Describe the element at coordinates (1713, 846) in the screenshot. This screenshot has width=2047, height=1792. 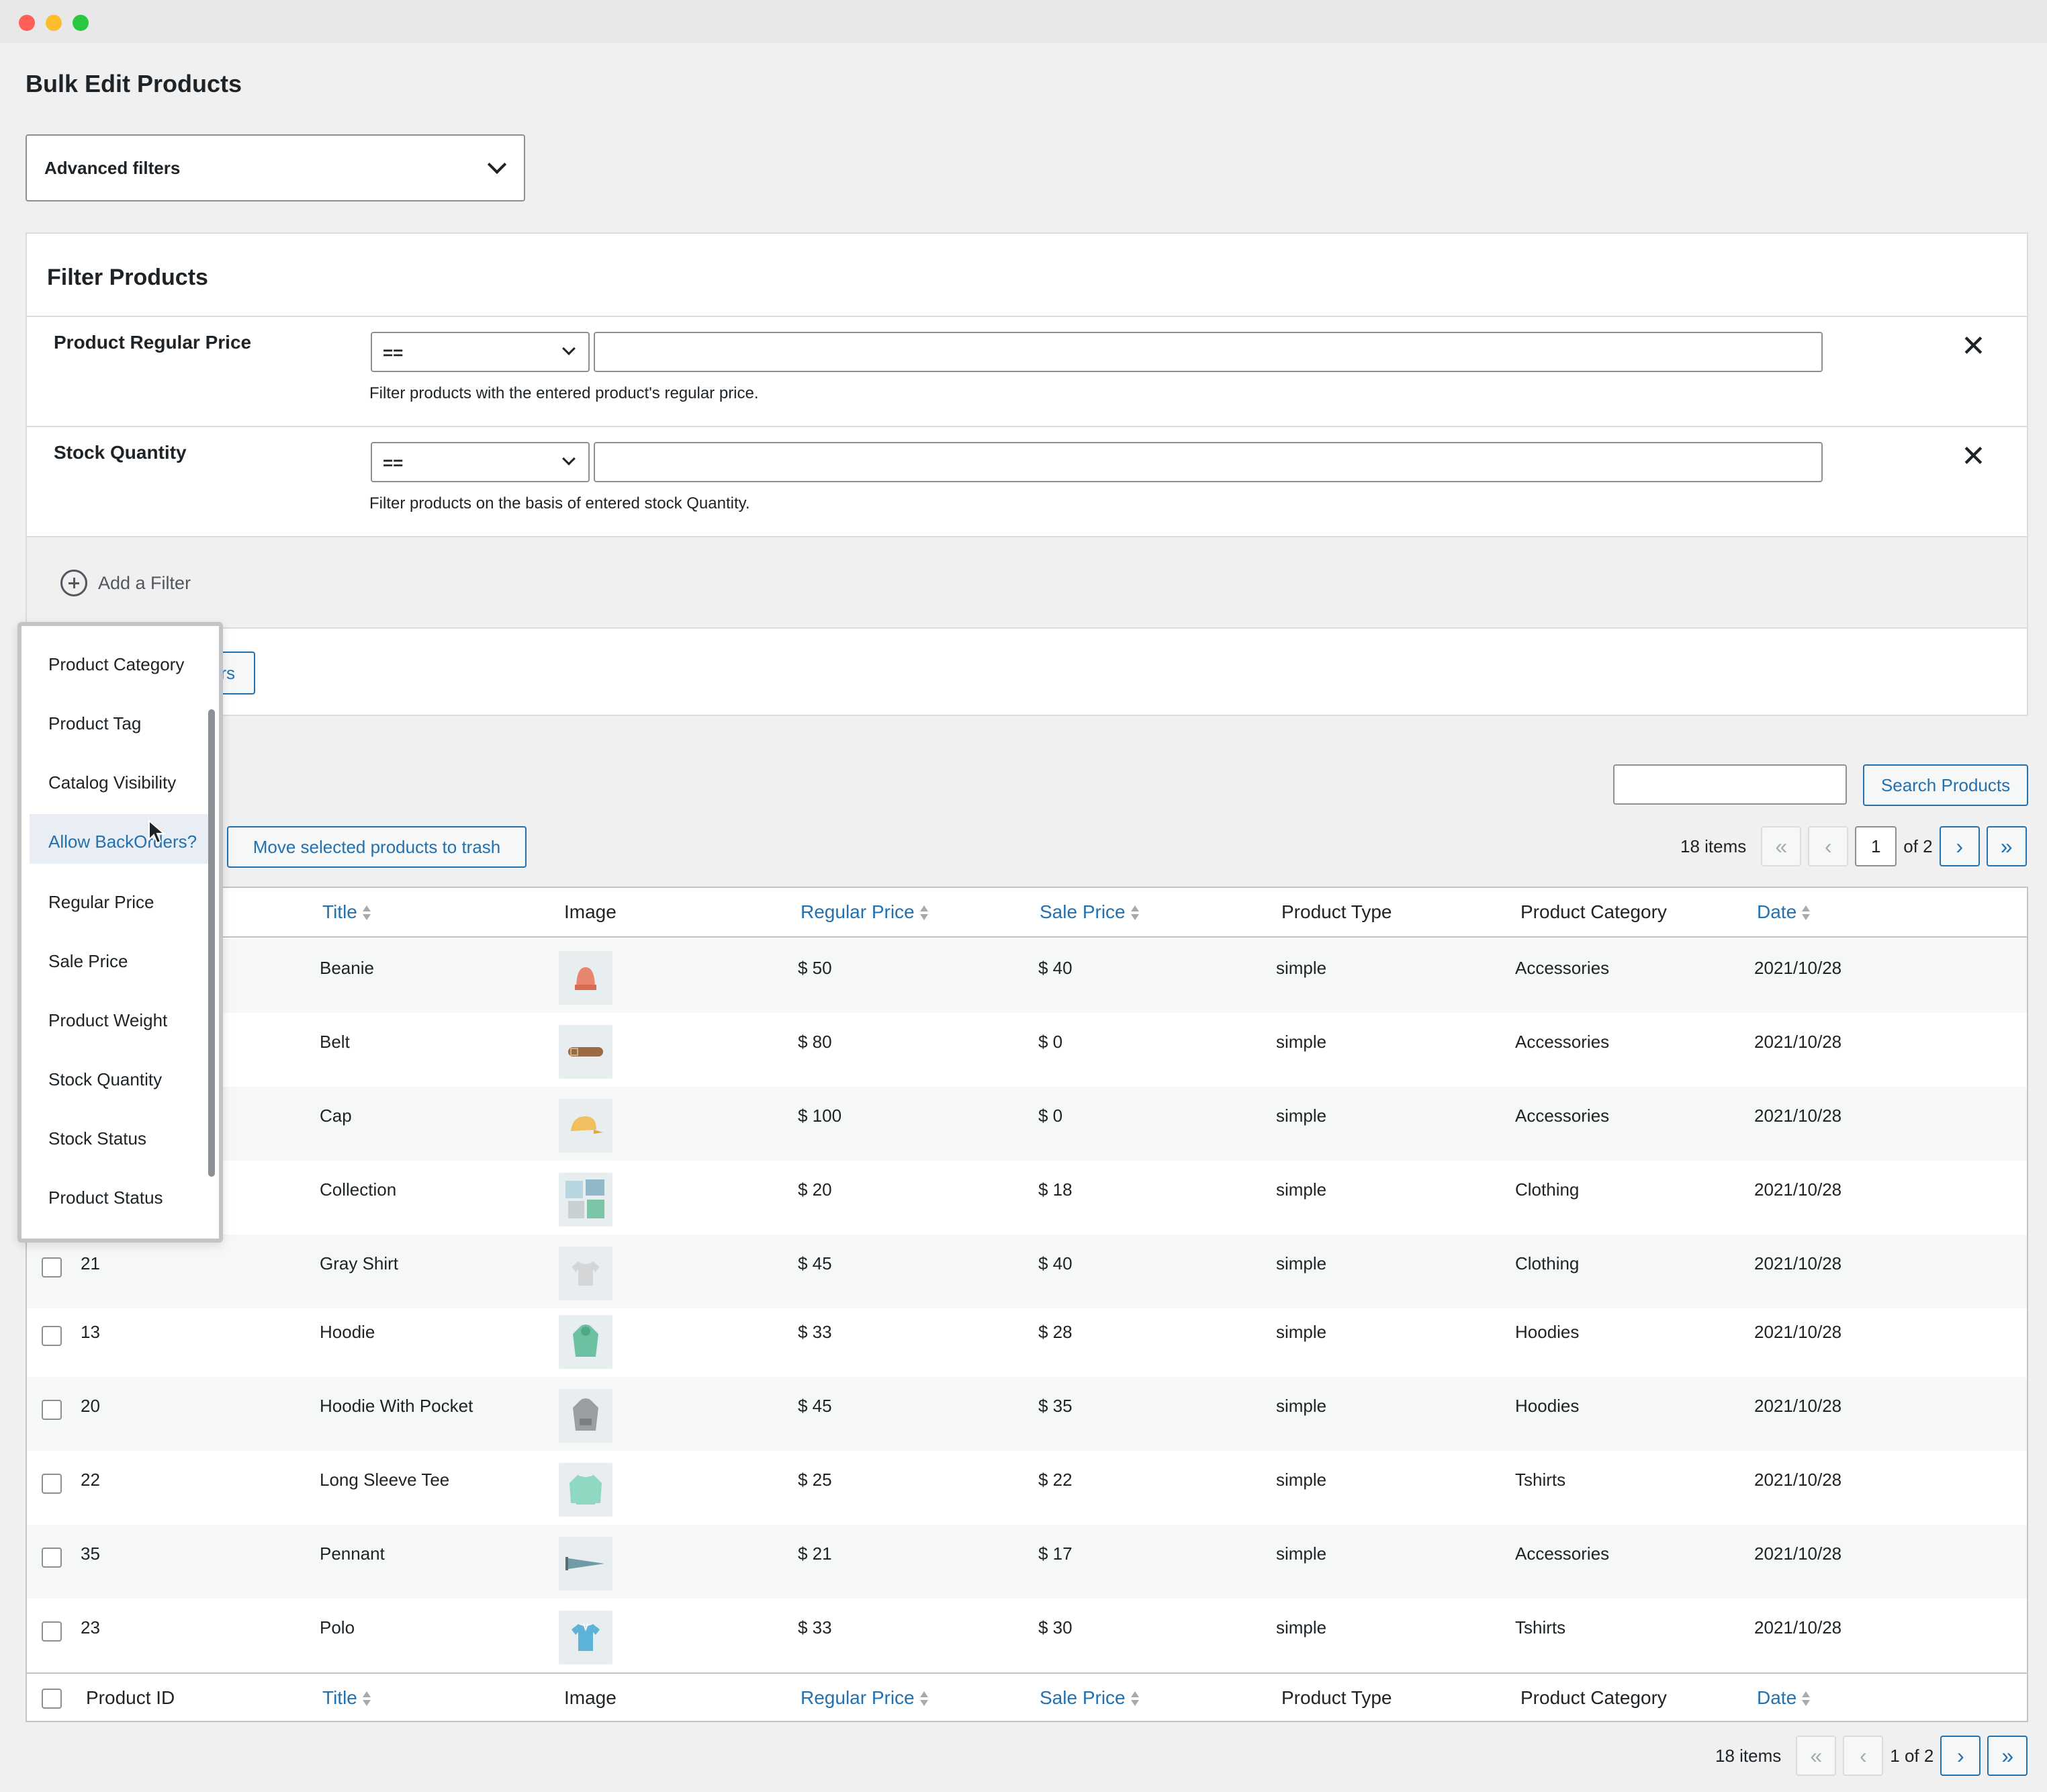
I see `items-count: 18 items` at that location.